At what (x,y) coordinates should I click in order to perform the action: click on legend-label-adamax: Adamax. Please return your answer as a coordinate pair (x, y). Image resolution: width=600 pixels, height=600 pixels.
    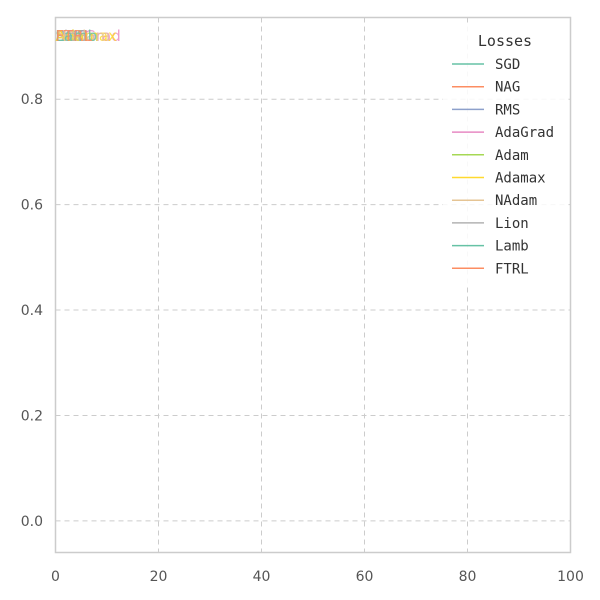
    Looking at the image, I should click on (520, 179).